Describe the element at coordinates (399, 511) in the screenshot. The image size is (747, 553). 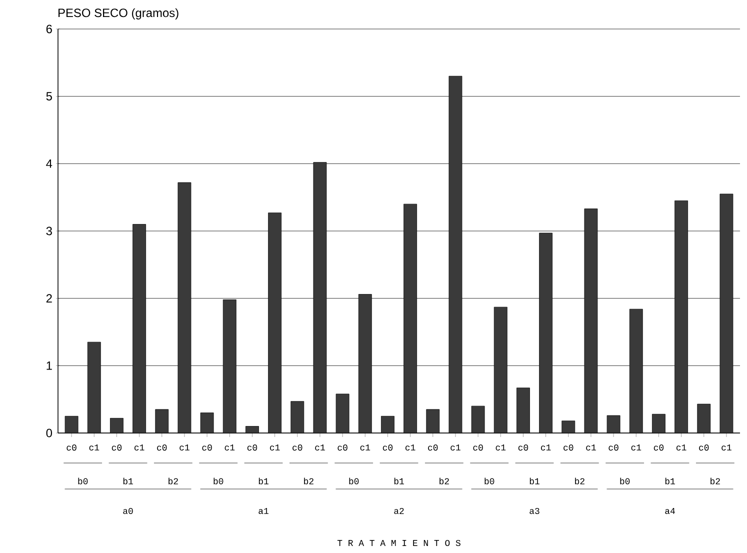
I see `text: a2` at that location.